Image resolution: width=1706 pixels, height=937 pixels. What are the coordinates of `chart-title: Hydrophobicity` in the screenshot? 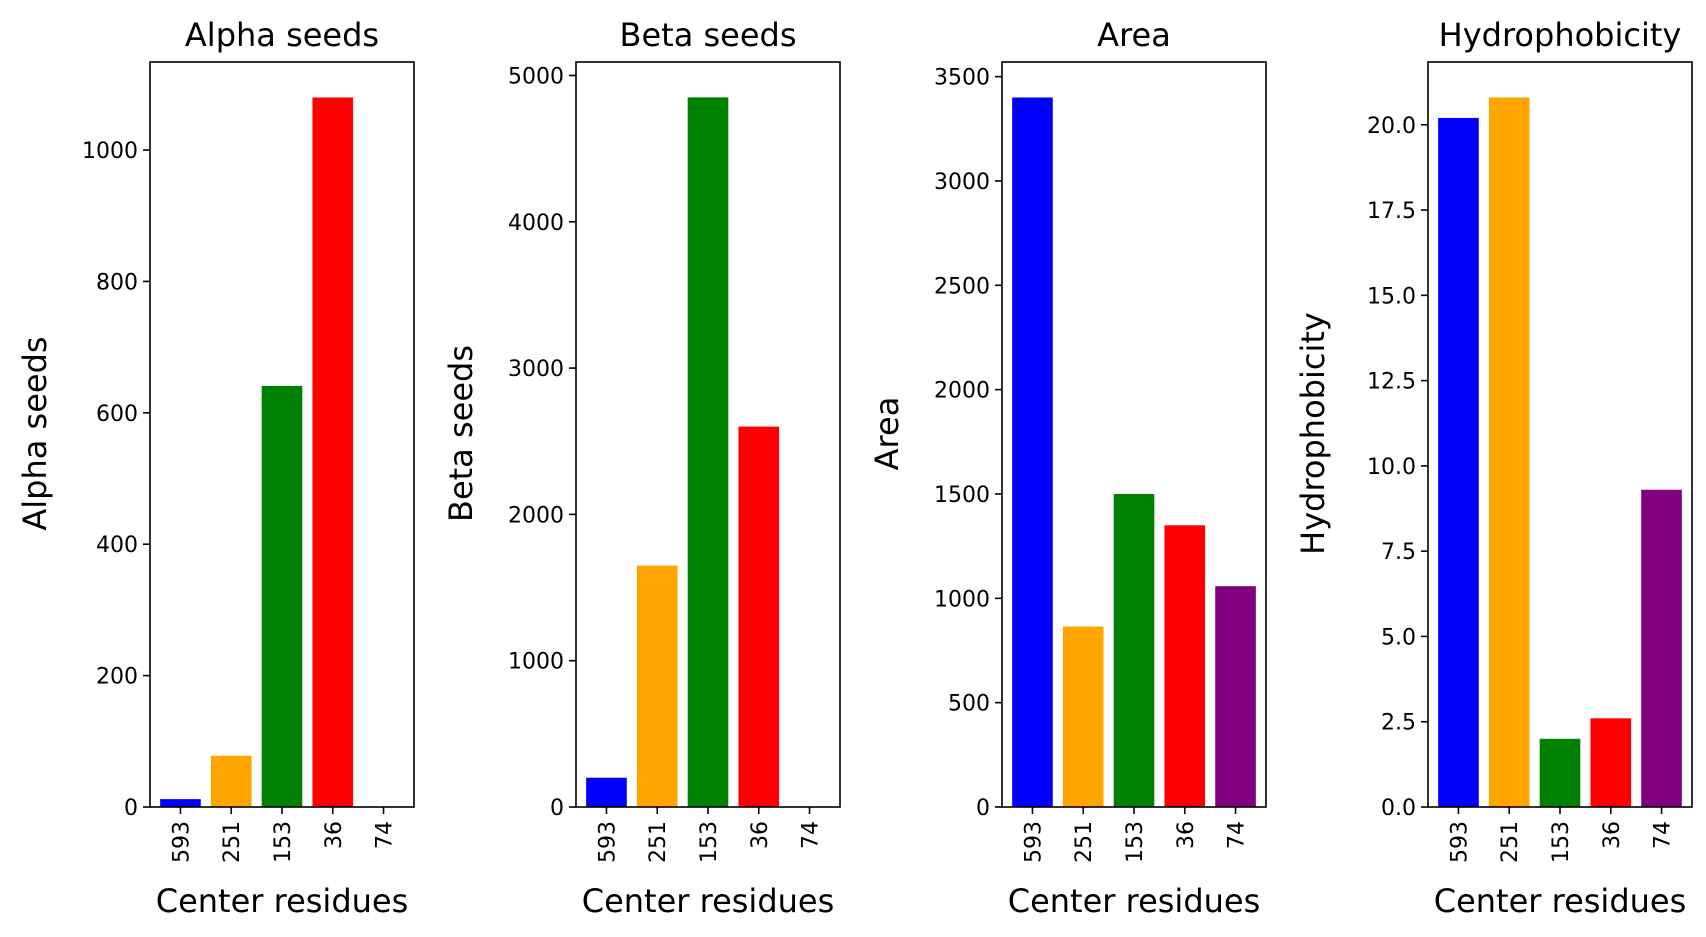 It's located at (1560, 35).